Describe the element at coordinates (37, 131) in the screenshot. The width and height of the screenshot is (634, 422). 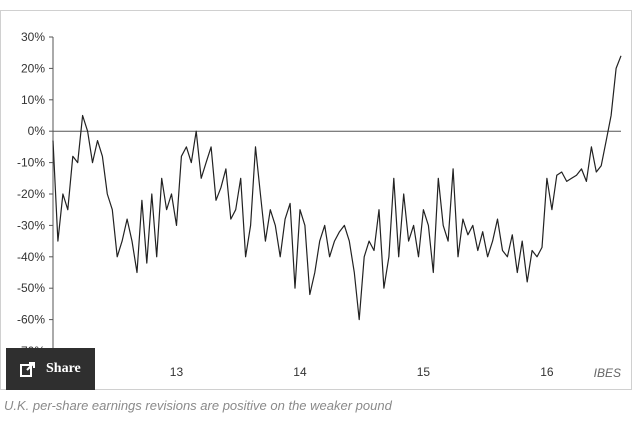
I see `y-tick-label: 0%` at that location.